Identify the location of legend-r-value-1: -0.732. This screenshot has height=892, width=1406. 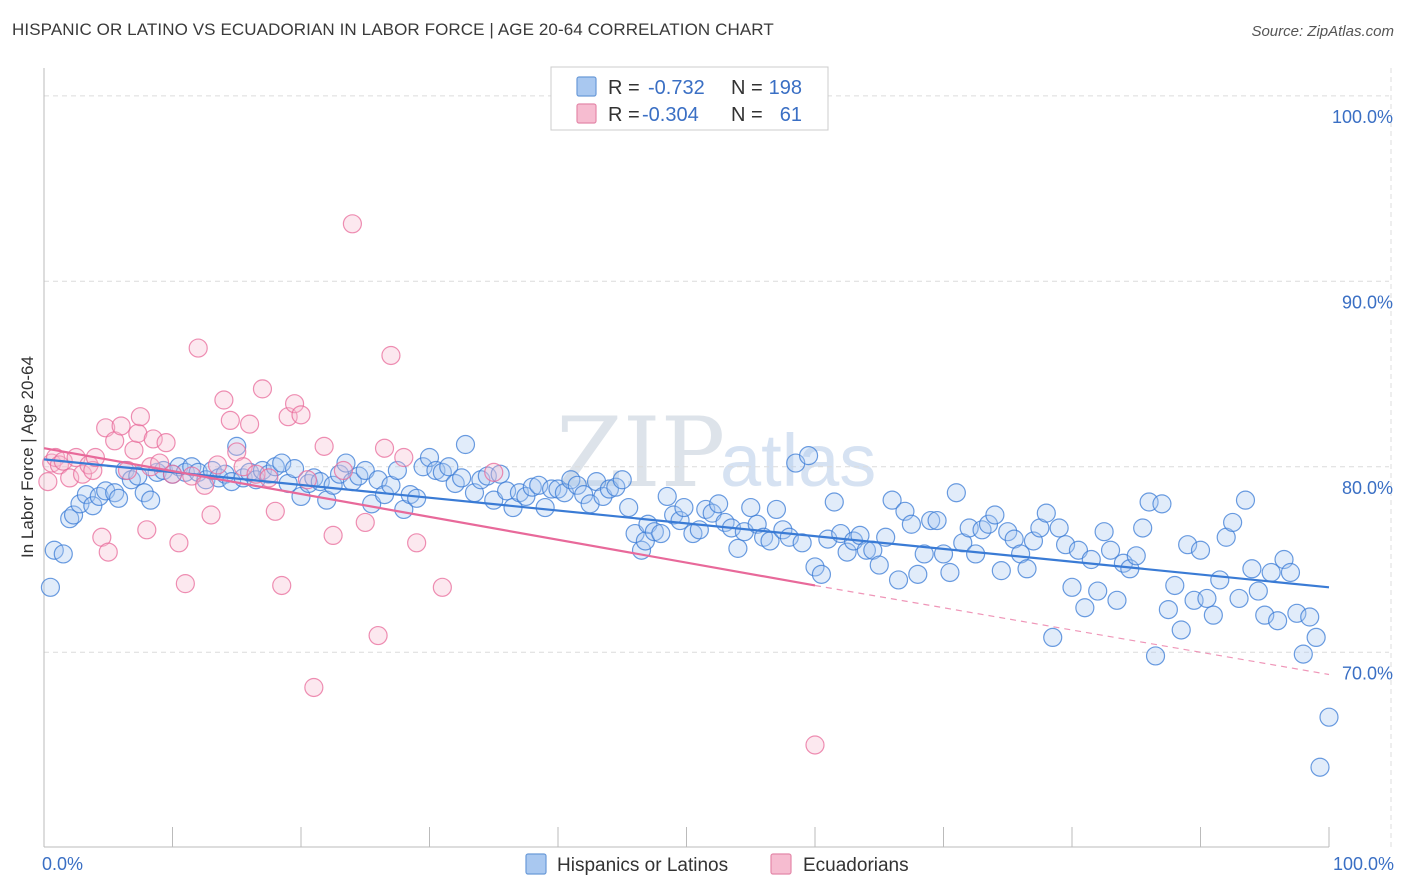
(676, 88).